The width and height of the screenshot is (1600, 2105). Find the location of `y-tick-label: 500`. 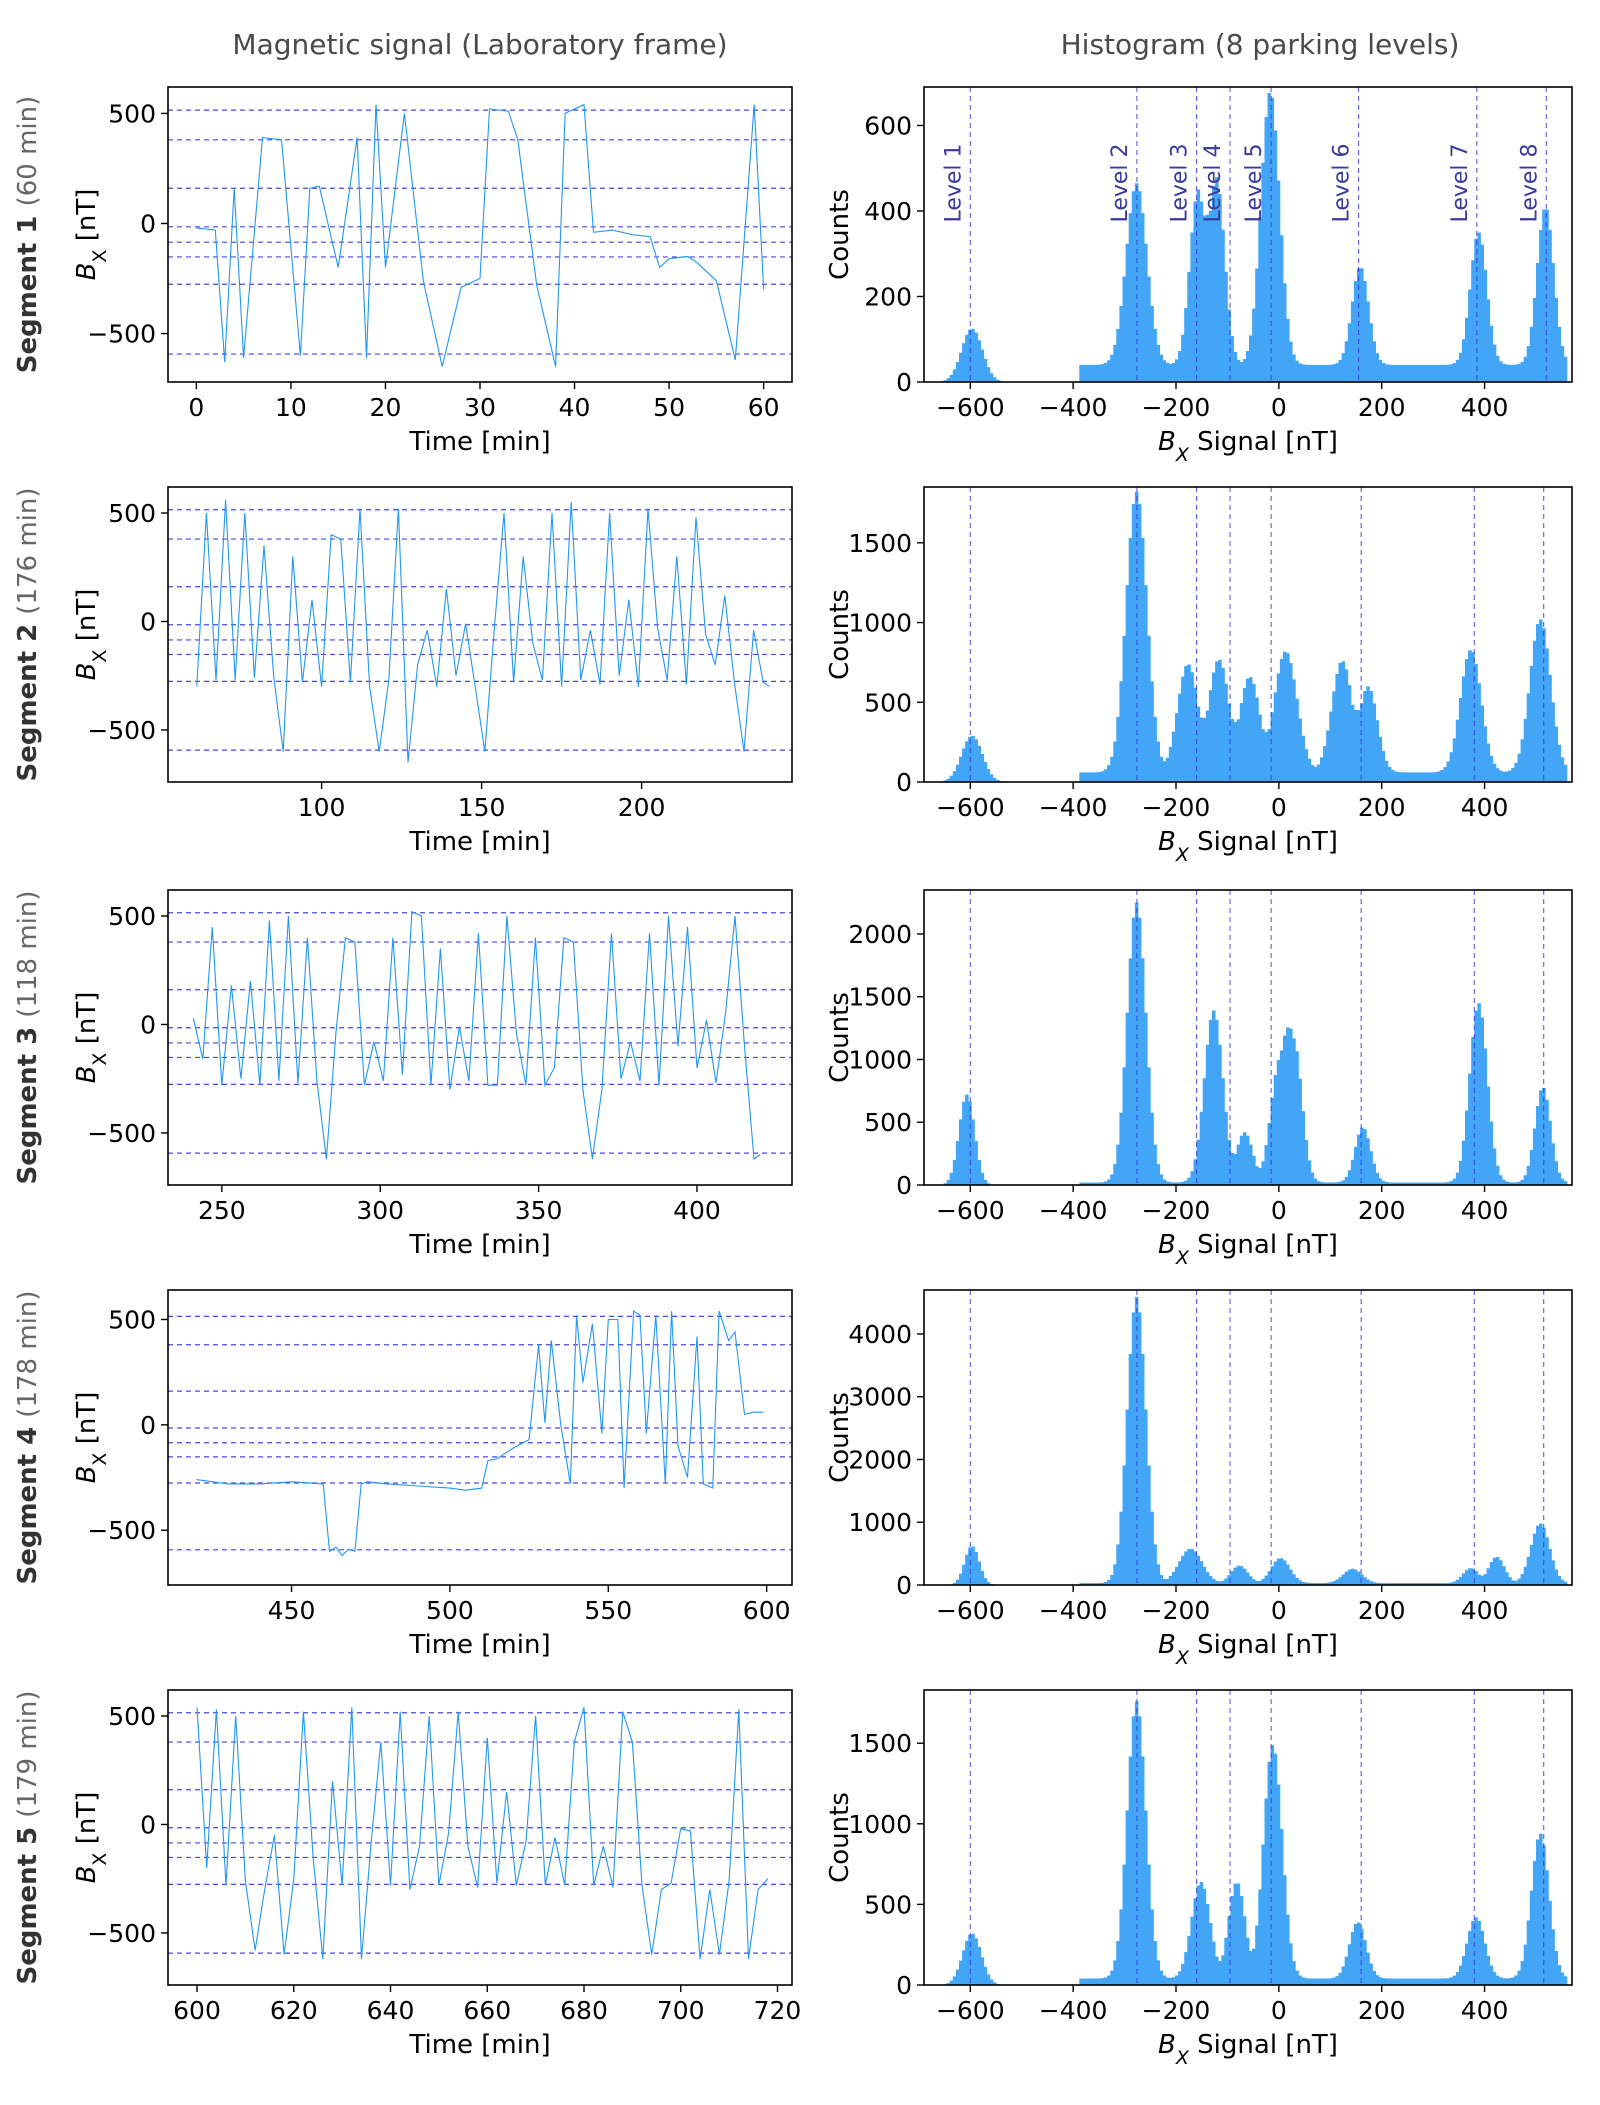

y-tick-label: 500 is located at coordinates (132, 513).